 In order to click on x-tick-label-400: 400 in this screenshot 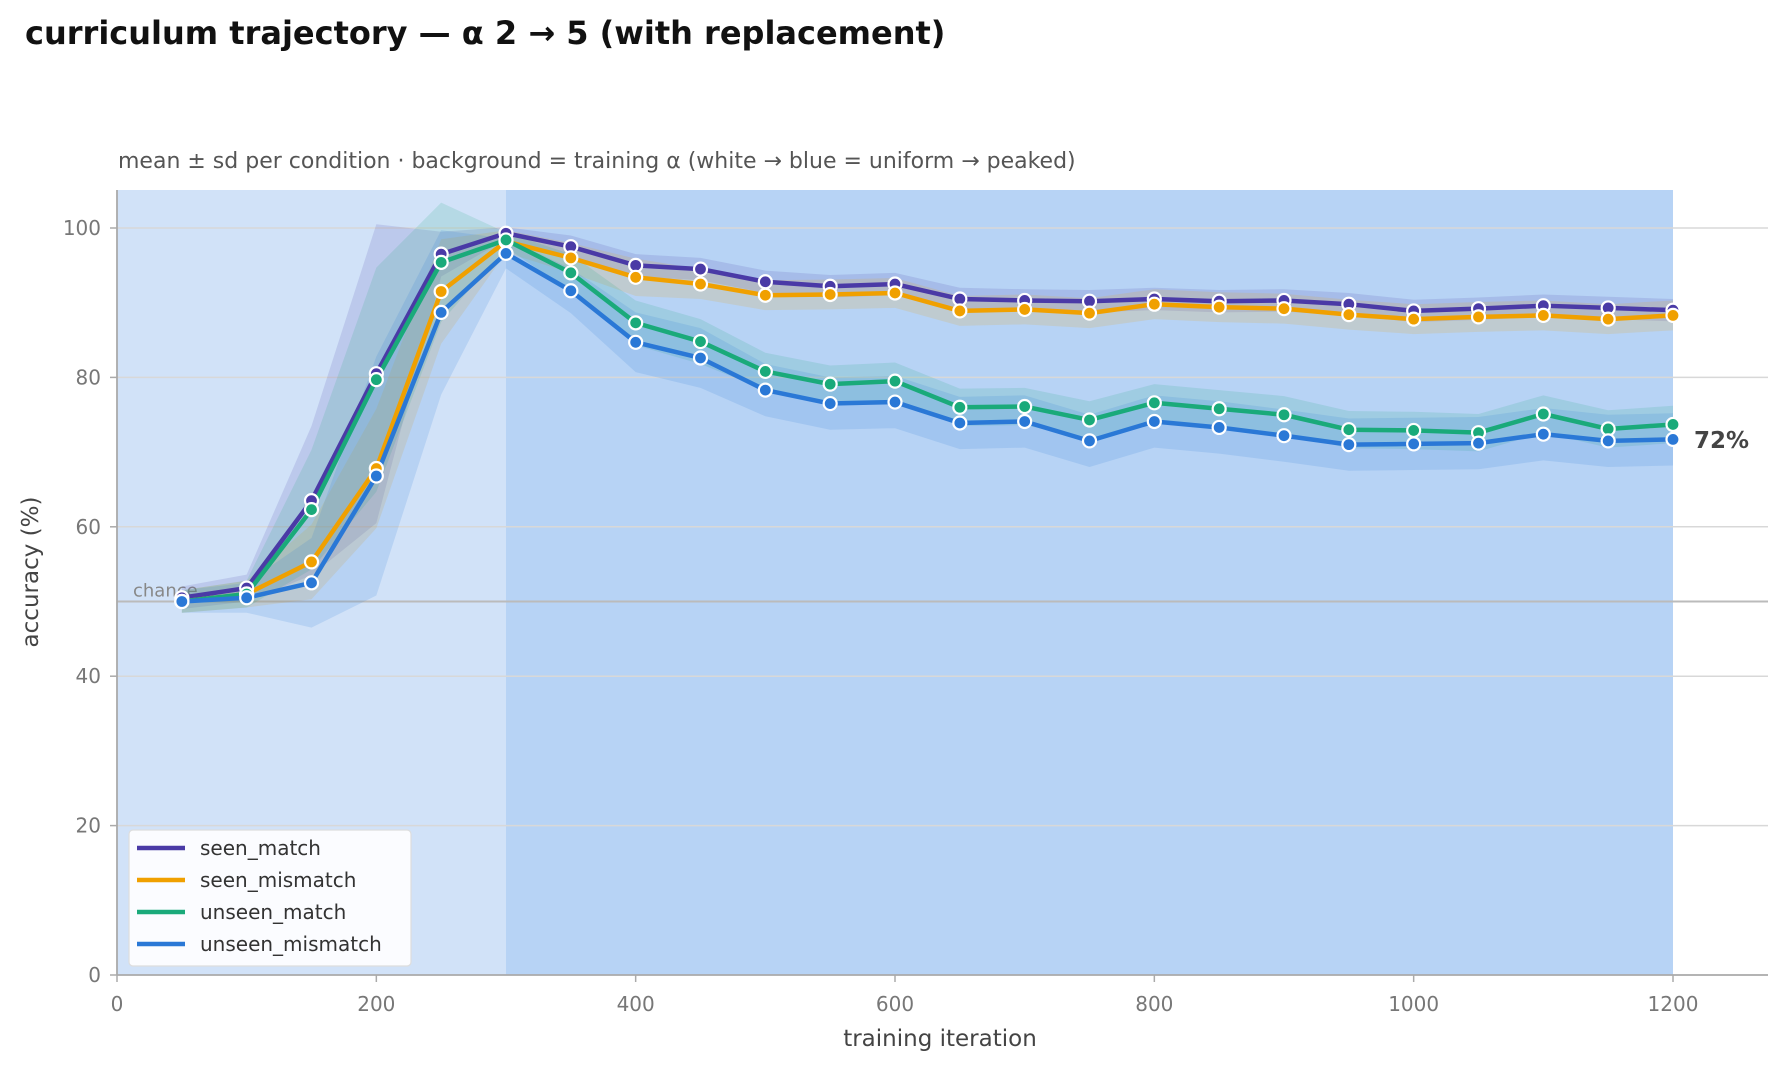, I will do `click(636, 1004)`.